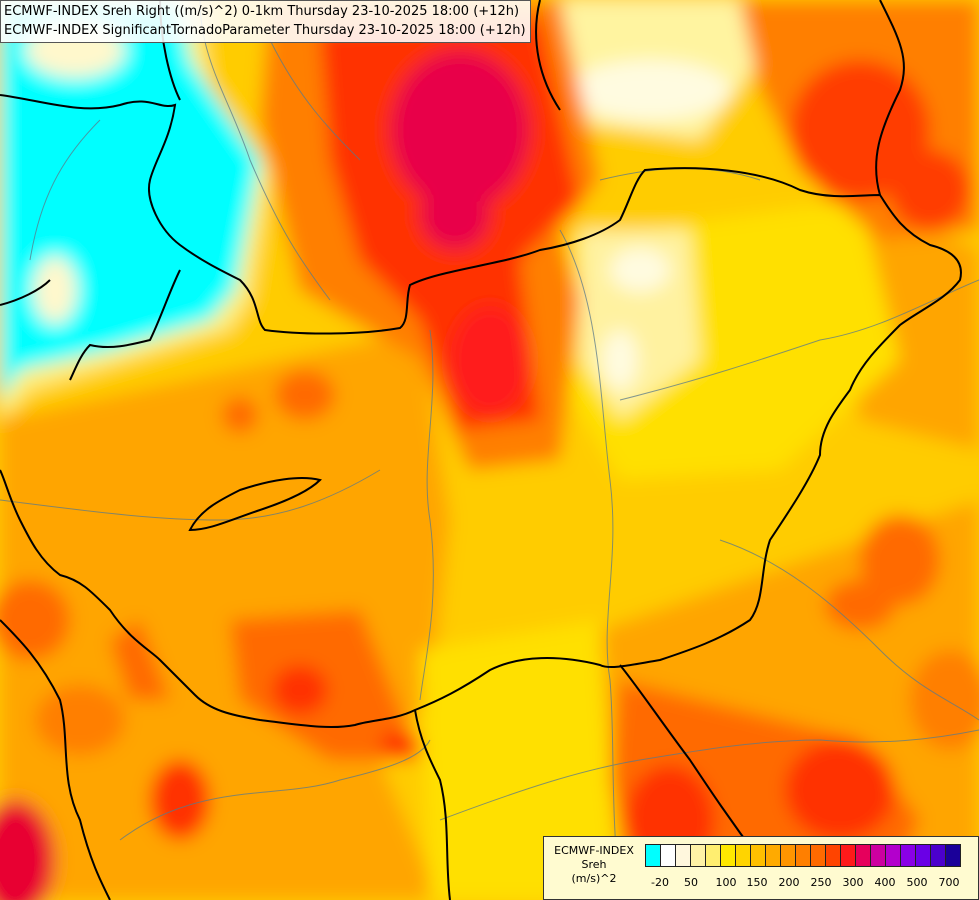 Image resolution: width=979 pixels, height=900 pixels. Describe the element at coordinates (691, 882) in the screenshot. I see `legend-tick-label: 50` at that location.